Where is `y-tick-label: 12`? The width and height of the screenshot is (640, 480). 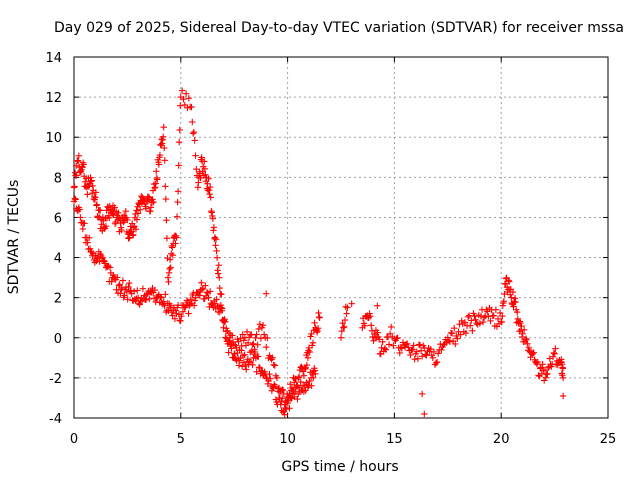
y-tick-label: 12 is located at coordinates (53, 98).